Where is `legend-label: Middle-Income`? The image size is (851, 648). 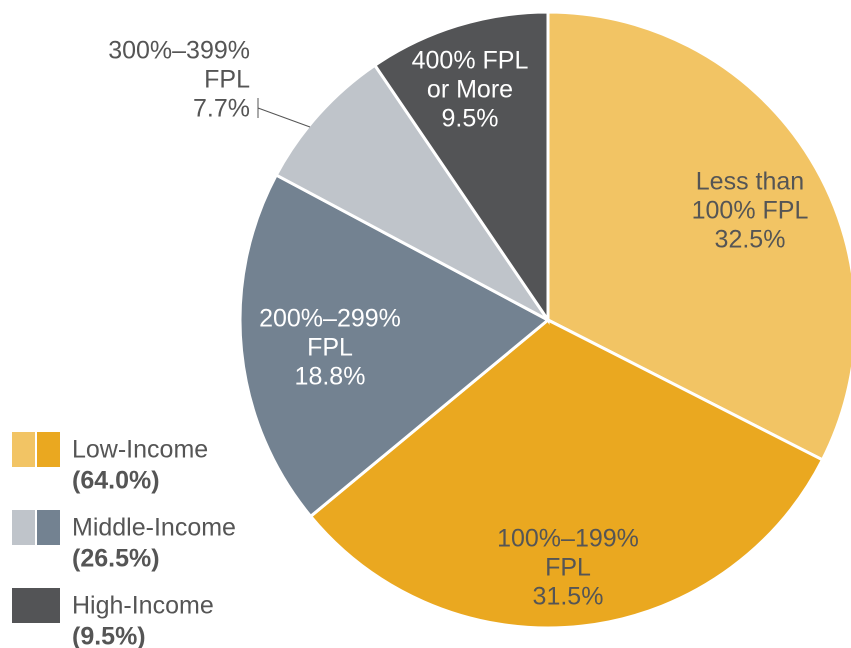 legend-label: Middle-Income is located at coordinates (154, 528).